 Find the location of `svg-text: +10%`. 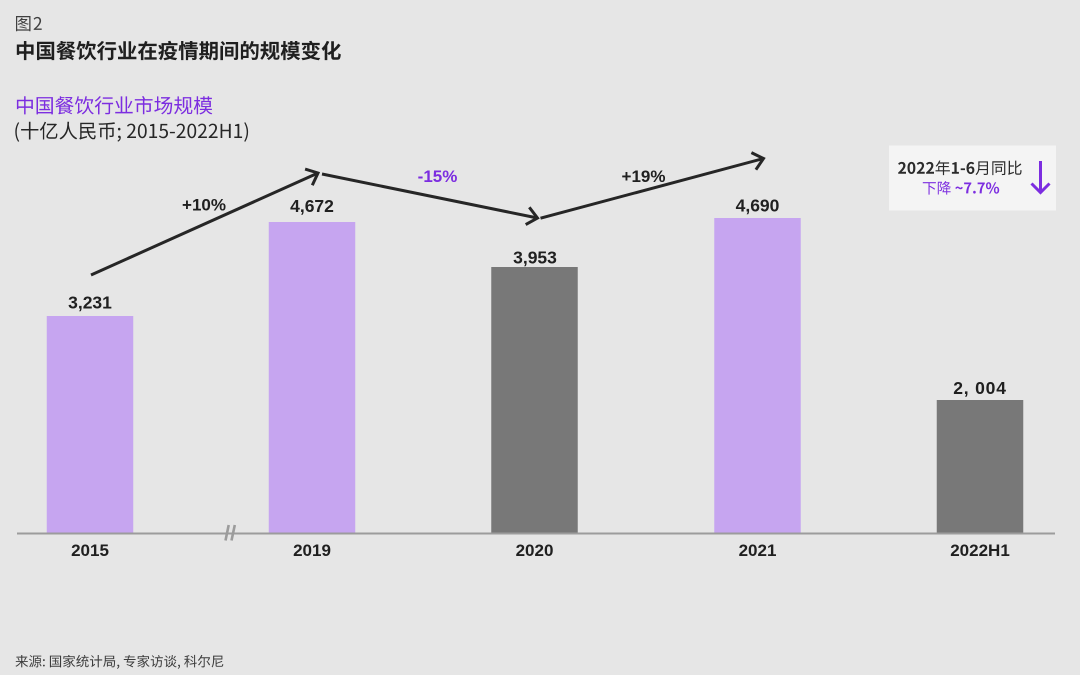

svg-text: +10% is located at coordinates (204, 205).